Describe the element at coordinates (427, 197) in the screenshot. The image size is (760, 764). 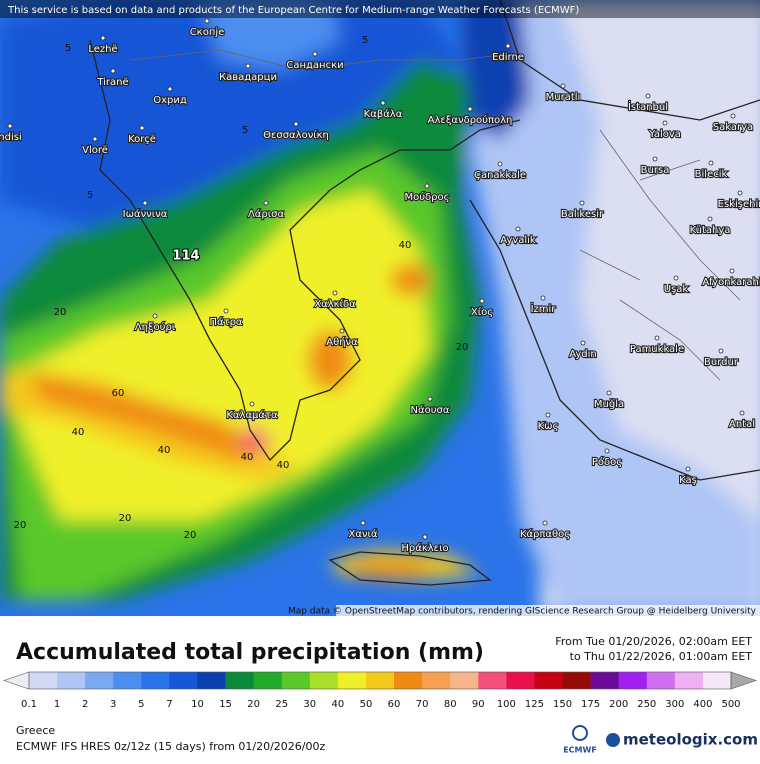
I see `city-label: Μούδρος` at that location.